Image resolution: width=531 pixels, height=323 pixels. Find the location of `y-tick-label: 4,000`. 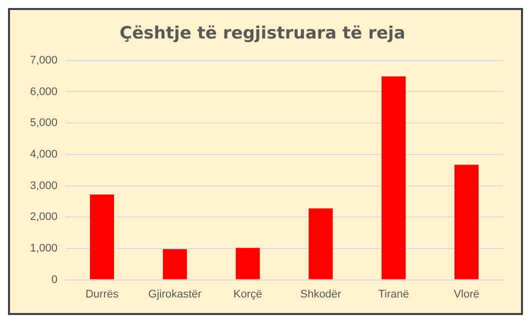

y-tick-label: 4,000 is located at coordinates (44, 154).